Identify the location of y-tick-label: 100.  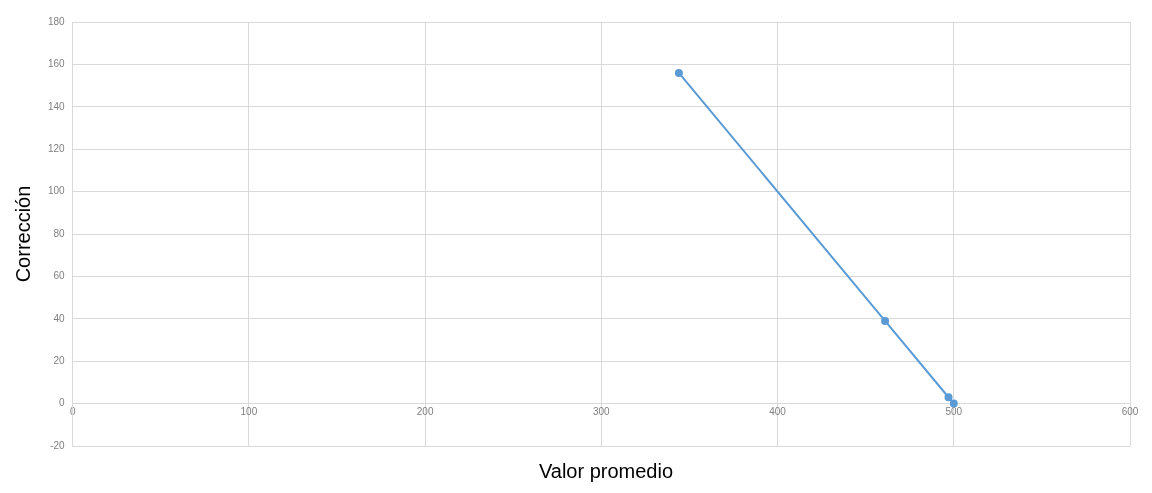
(57, 191).